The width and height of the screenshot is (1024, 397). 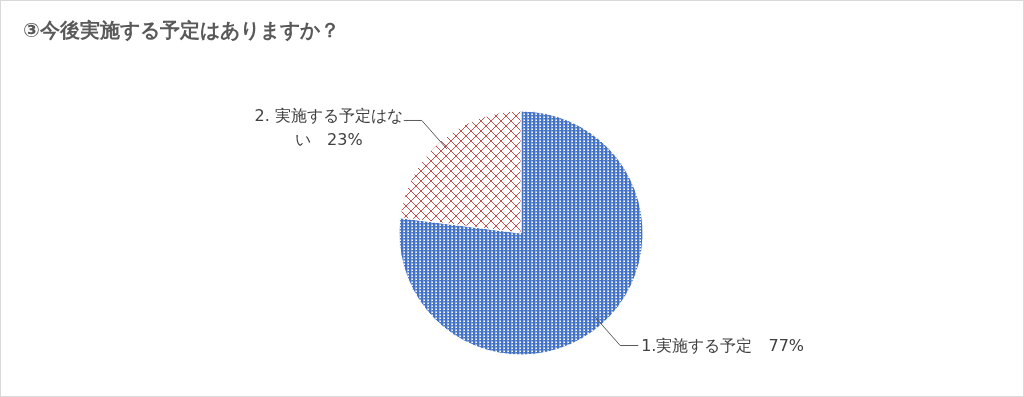 What do you see at coordinates (328, 127) in the screenshot?
I see `slice-label: 2. 実施する予定はない 23%` at bounding box center [328, 127].